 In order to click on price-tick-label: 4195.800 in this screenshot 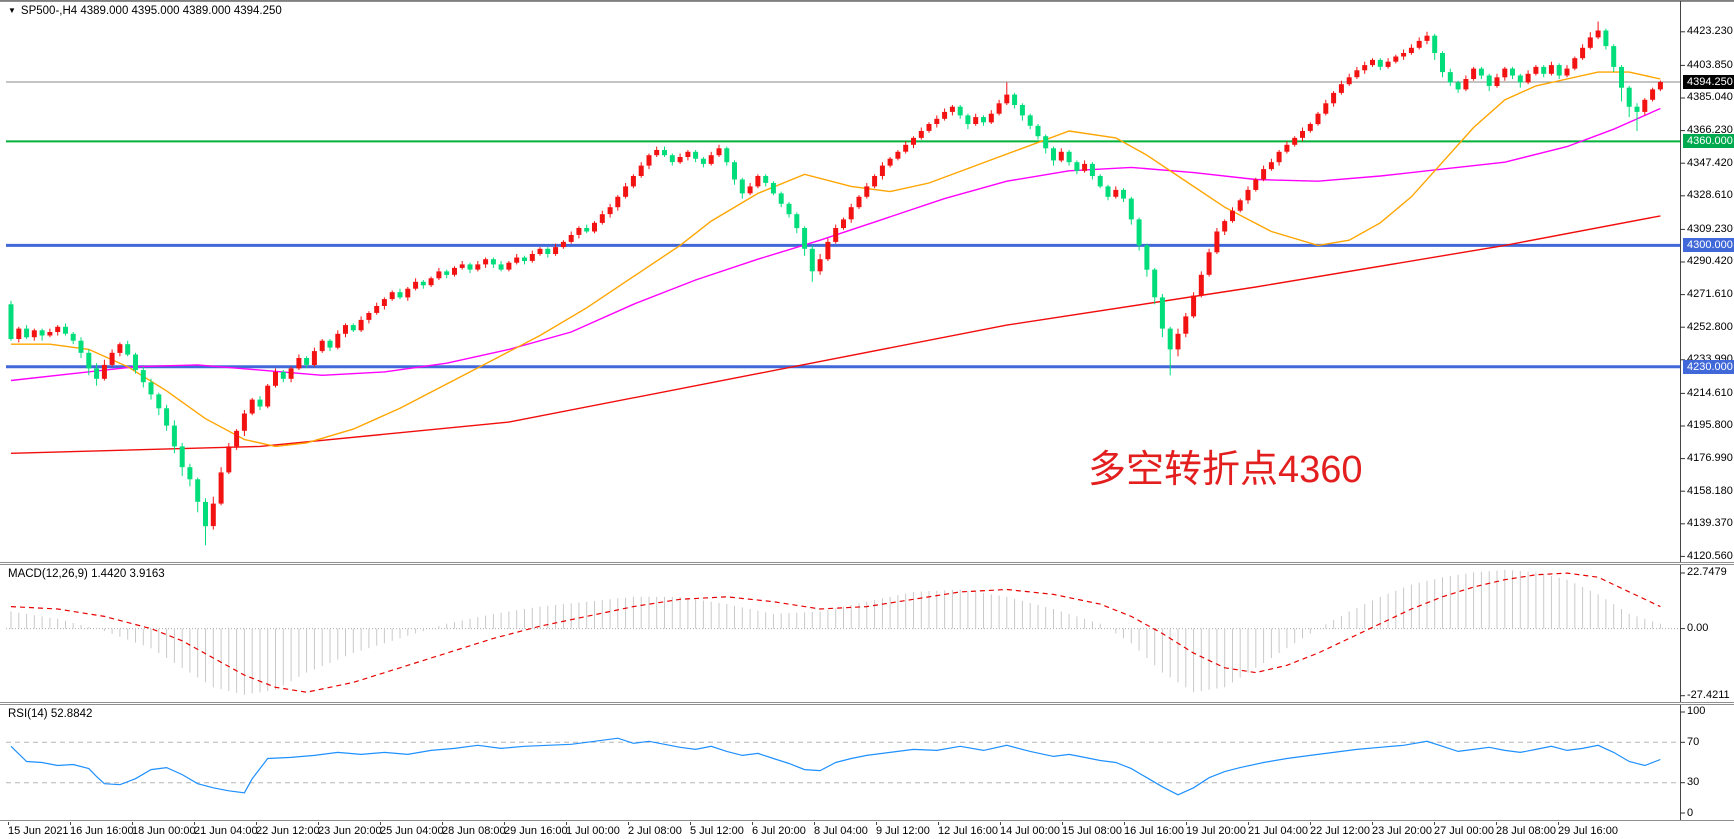, I will do `click(1710, 425)`.